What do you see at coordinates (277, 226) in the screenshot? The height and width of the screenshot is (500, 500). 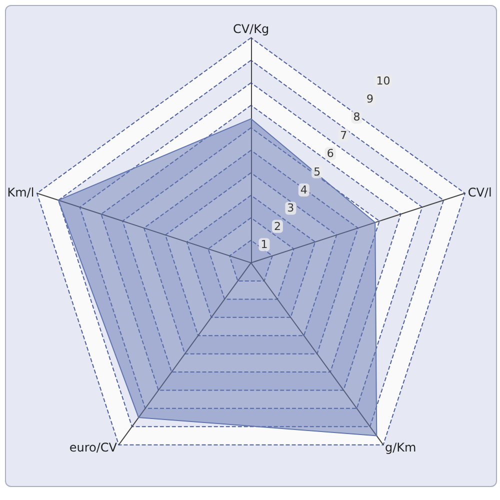 I see `y-tick-label: 2` at bounding box center [277, 226].